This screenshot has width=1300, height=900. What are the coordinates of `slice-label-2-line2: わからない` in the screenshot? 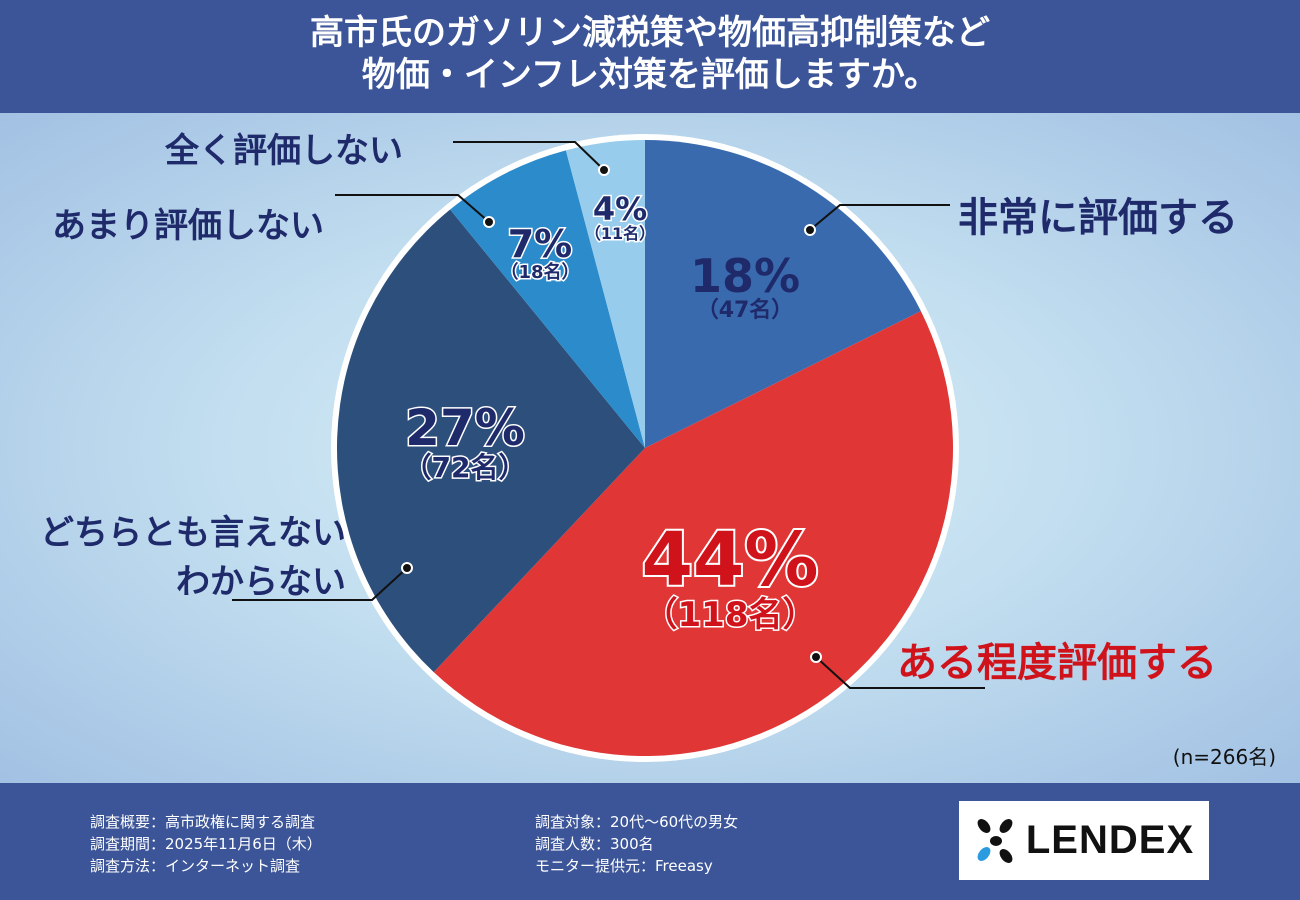 It's located at (261, 582).